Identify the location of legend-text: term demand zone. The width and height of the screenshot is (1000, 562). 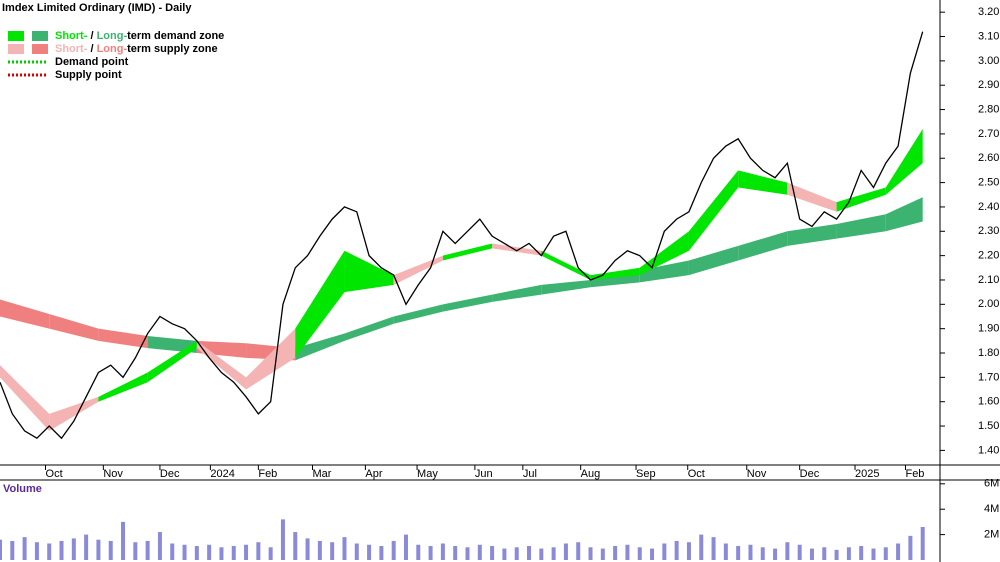
(175, 36).